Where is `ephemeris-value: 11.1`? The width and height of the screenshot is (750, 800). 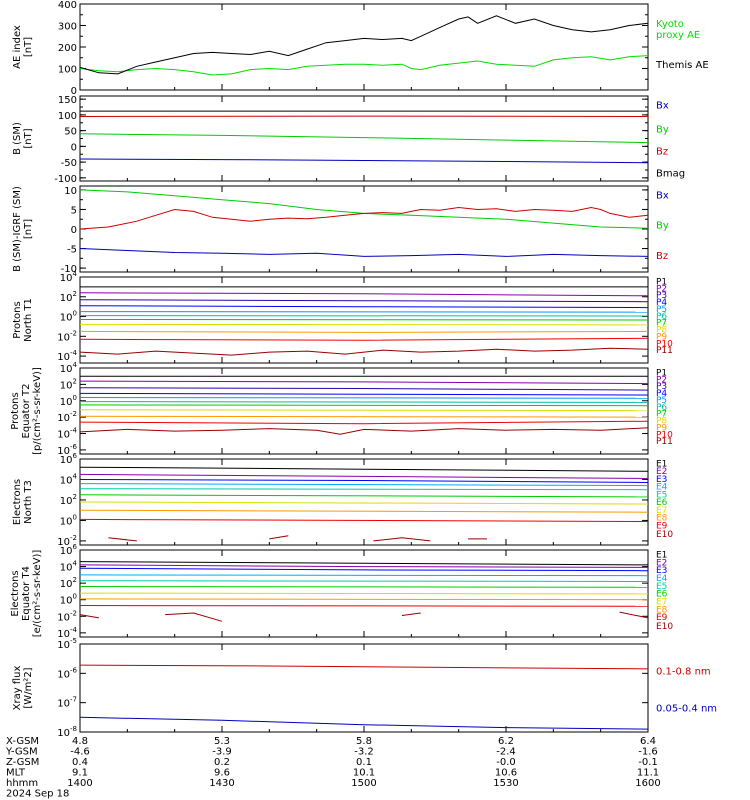 ephemeris-value: 11.1 is located at coordinates (648, 773).